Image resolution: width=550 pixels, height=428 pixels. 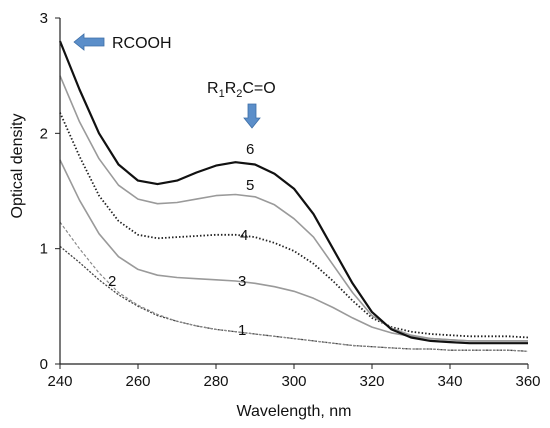 I want to click on y-tick-label: 1, so click(x=44, y=249).